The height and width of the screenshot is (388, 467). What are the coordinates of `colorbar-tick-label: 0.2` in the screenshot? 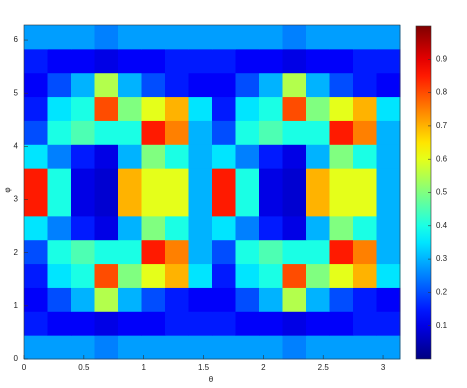 It's located at (442, 292).